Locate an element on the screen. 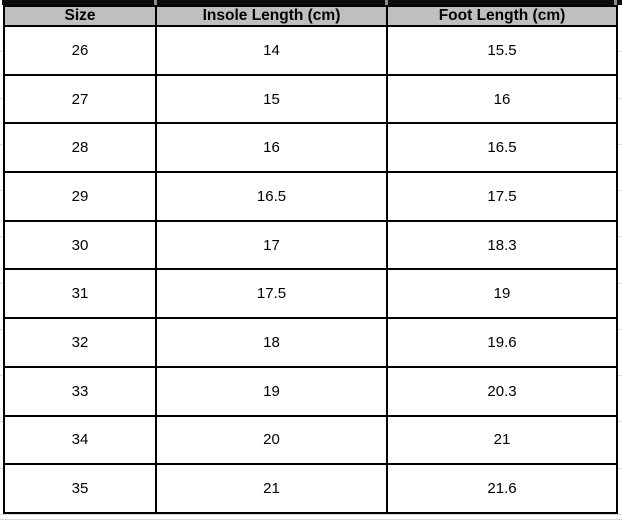 The image size is (622, 522). table-row: 30 17 18.3 is located at coordinates (310, 245).